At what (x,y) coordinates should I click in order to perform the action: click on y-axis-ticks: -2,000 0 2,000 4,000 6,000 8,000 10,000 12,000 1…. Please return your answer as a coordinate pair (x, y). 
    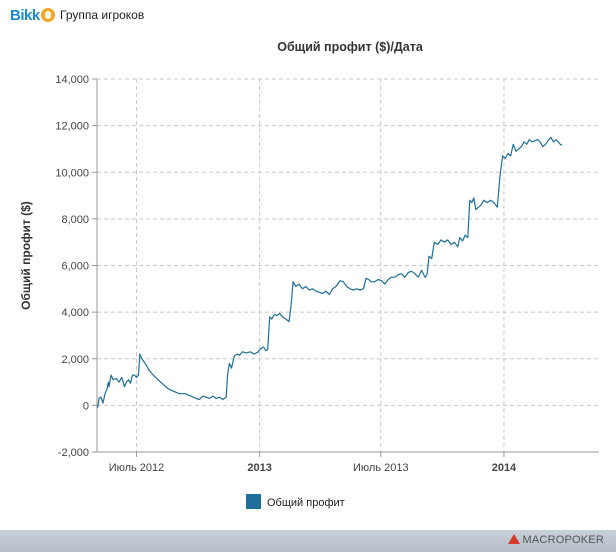
    Looking at the image, I should click on (76, 266).